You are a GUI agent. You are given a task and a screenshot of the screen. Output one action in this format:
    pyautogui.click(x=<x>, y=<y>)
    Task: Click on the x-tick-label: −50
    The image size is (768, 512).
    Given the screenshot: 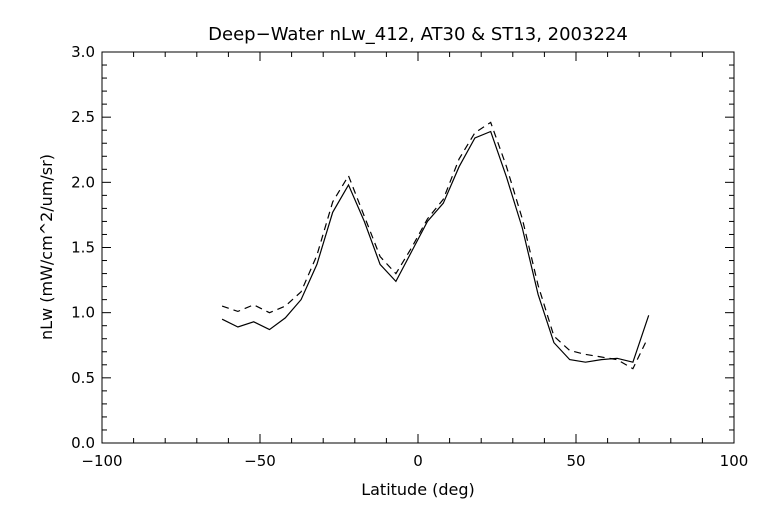 What is the action you would take?
    pyautogui.click(x=260, y=461)
    